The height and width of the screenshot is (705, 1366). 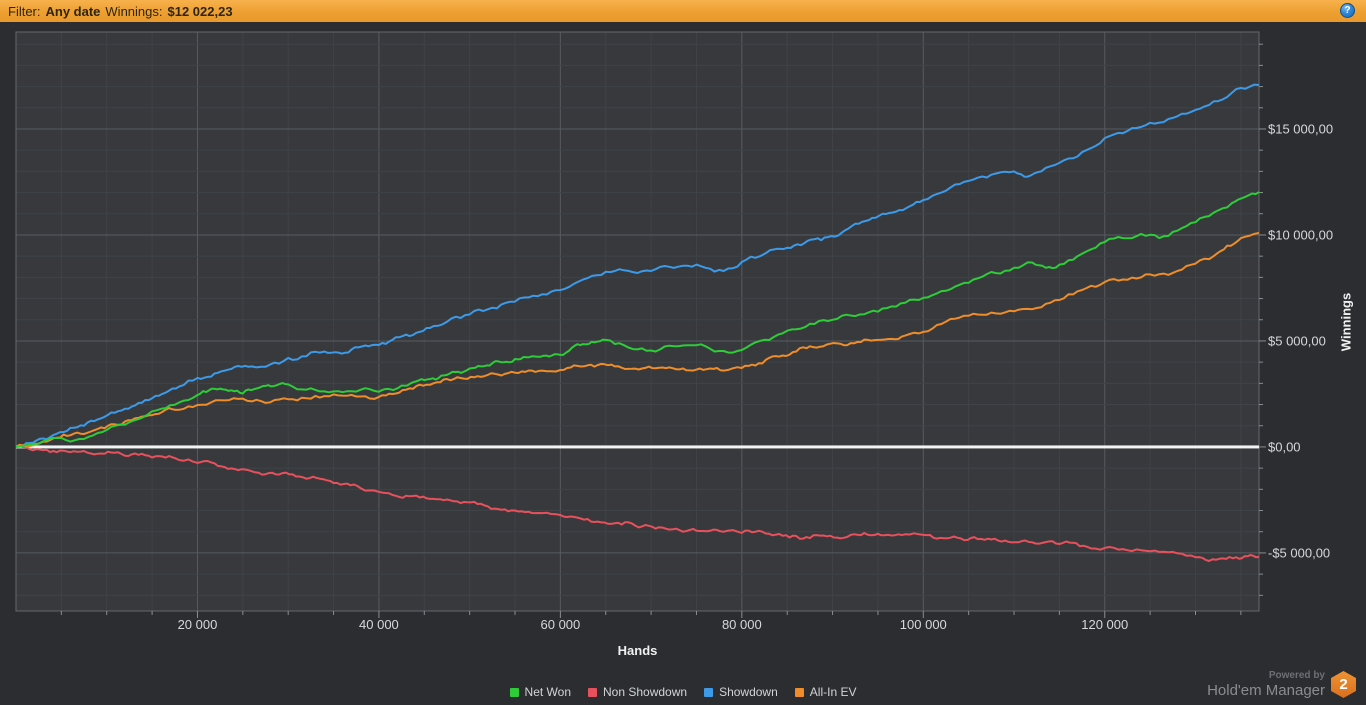 I want to click on winnings-label: Winnings:, so click(x=134, y=11).